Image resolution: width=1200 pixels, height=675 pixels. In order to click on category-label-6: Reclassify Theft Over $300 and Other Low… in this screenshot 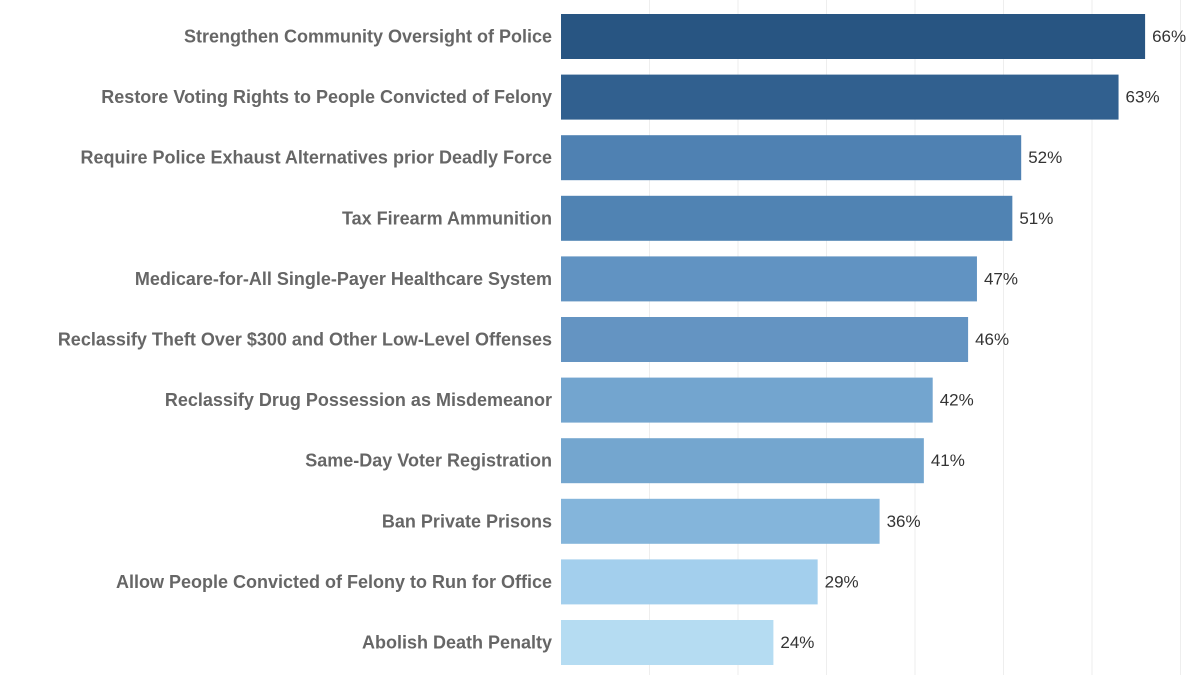, I will do `click(305, 340)`.